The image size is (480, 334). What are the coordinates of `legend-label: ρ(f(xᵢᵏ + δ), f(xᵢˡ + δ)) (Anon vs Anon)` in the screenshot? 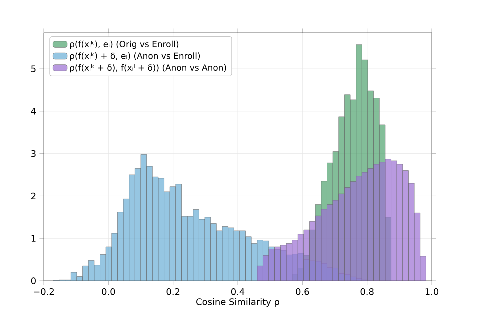 It's located at (148, 68).